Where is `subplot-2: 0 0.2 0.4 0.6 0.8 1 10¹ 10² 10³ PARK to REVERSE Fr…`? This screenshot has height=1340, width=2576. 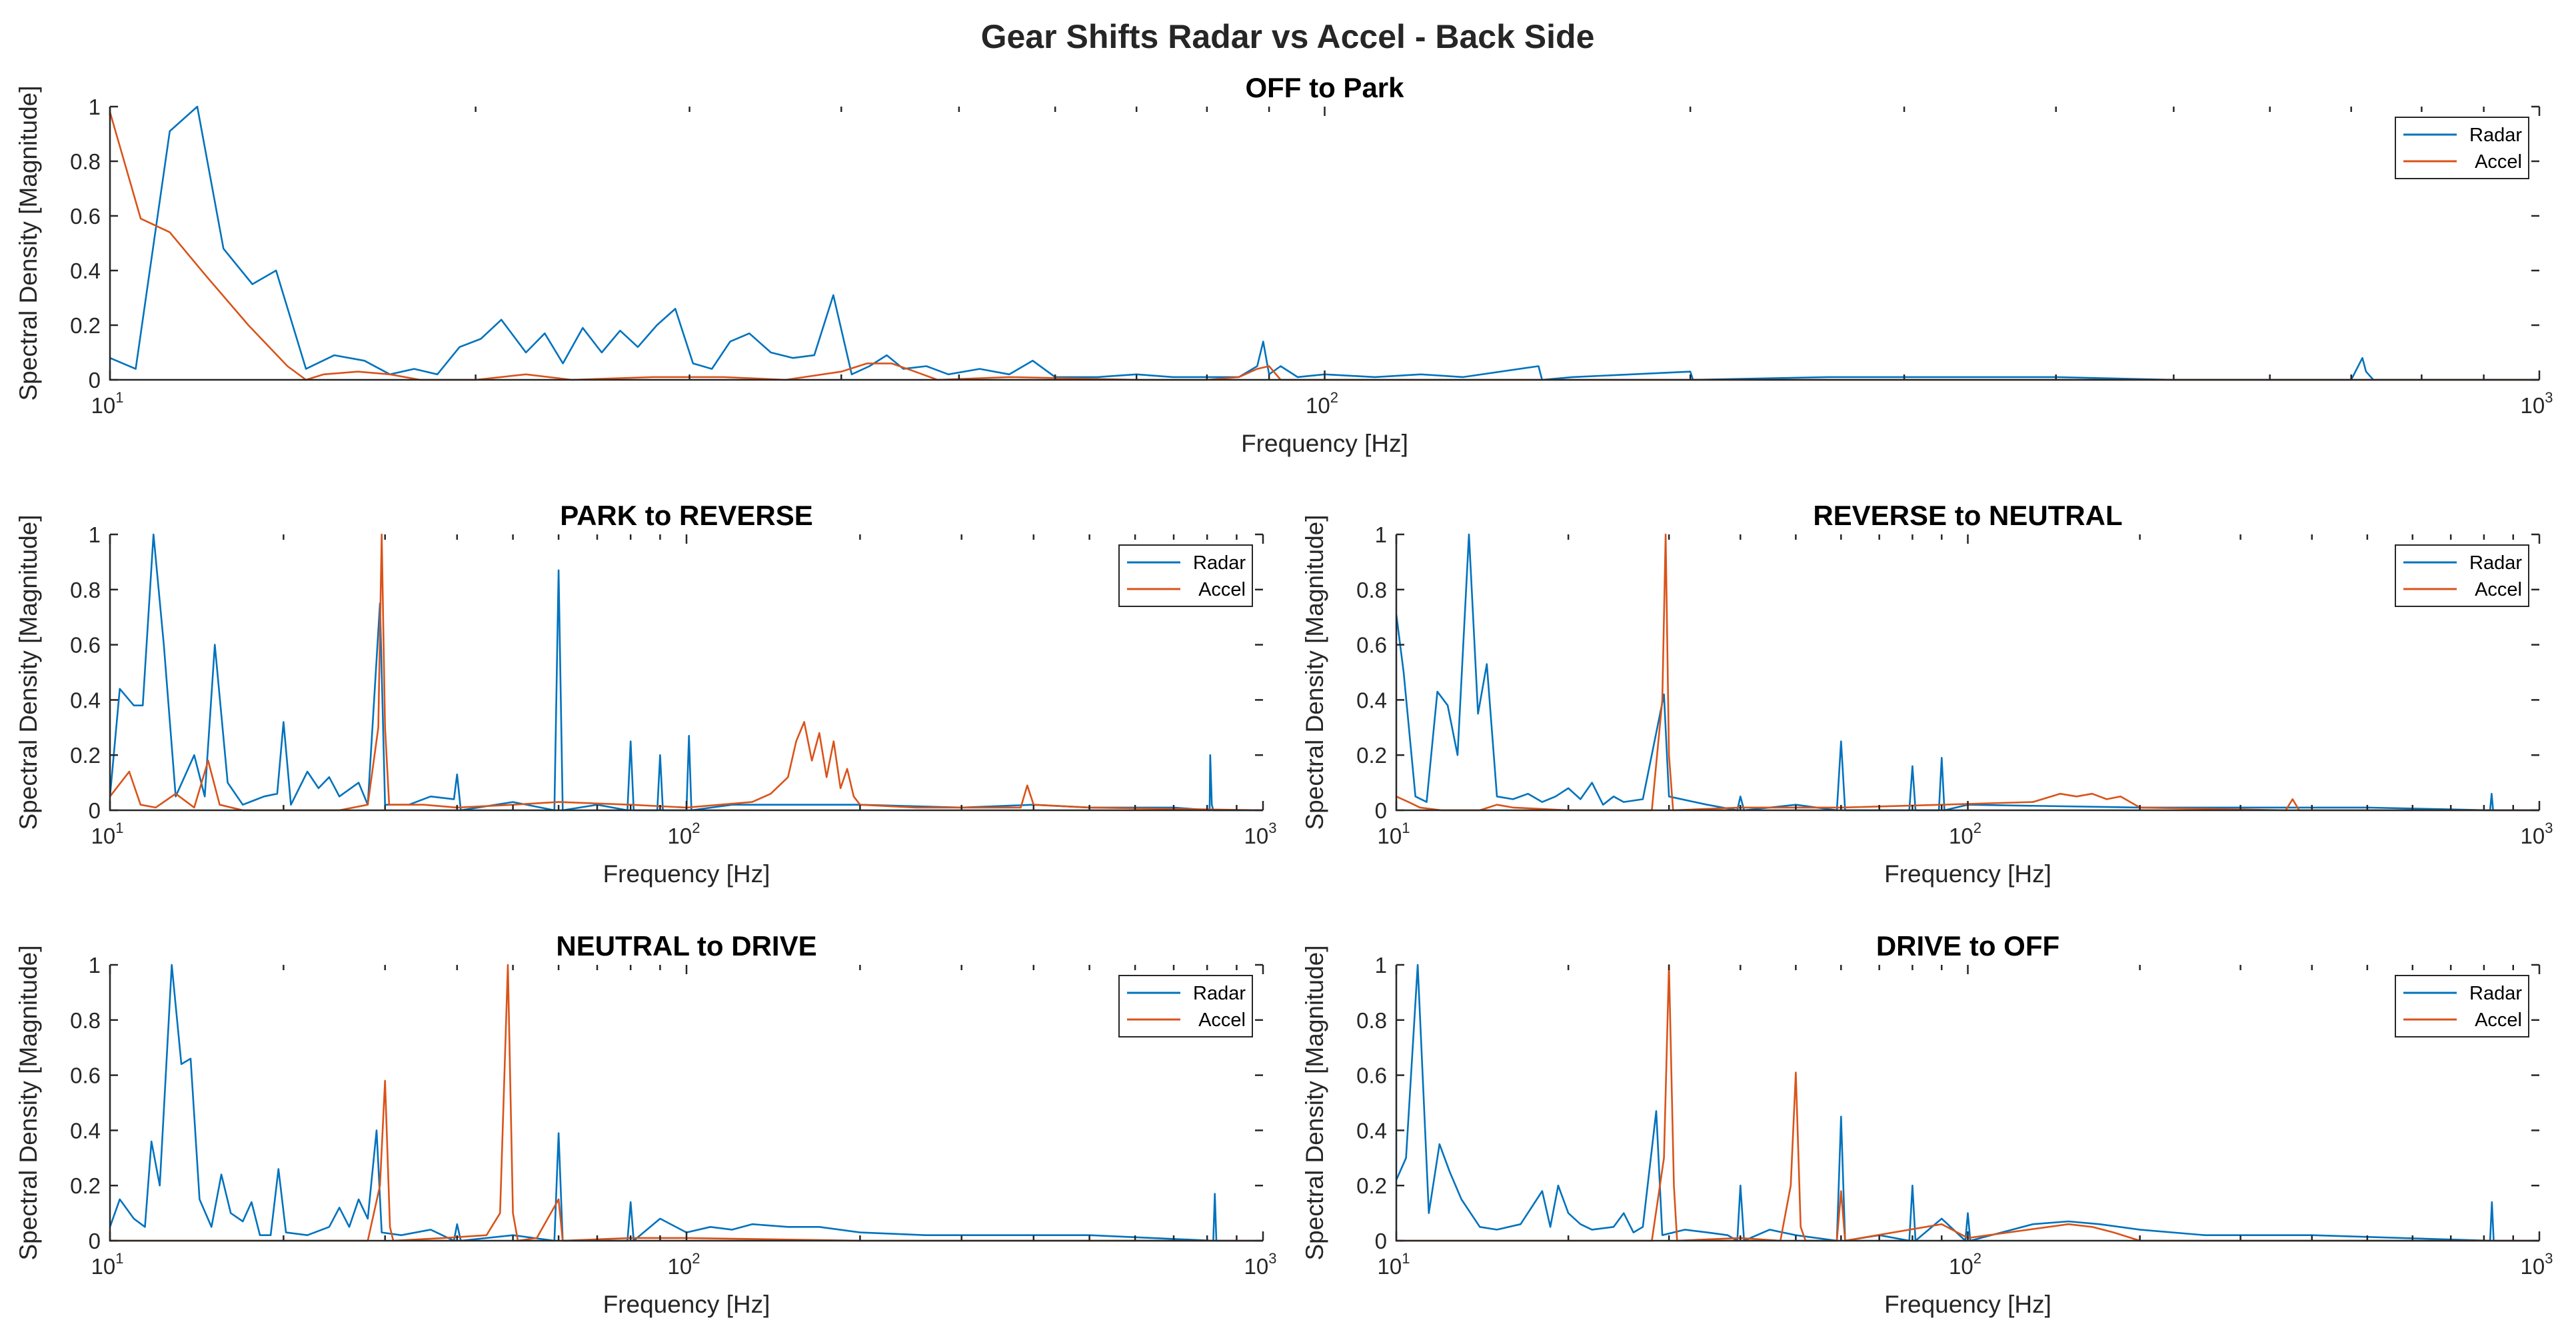 subplot-2: 0 0.2 0.4 0.6 0.8 1 10¹ 10² 10³ PARK to REVERSE Fr… is located at coordinates (645, 694).